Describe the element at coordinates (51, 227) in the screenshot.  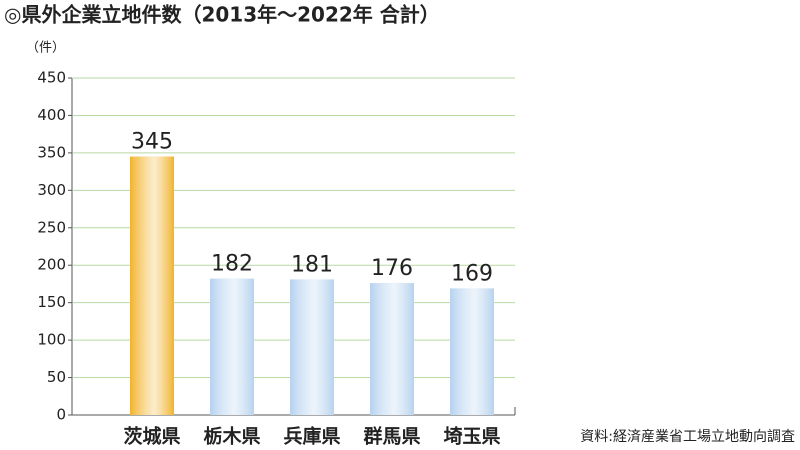
I see `y-tick-label: 250` at that location.